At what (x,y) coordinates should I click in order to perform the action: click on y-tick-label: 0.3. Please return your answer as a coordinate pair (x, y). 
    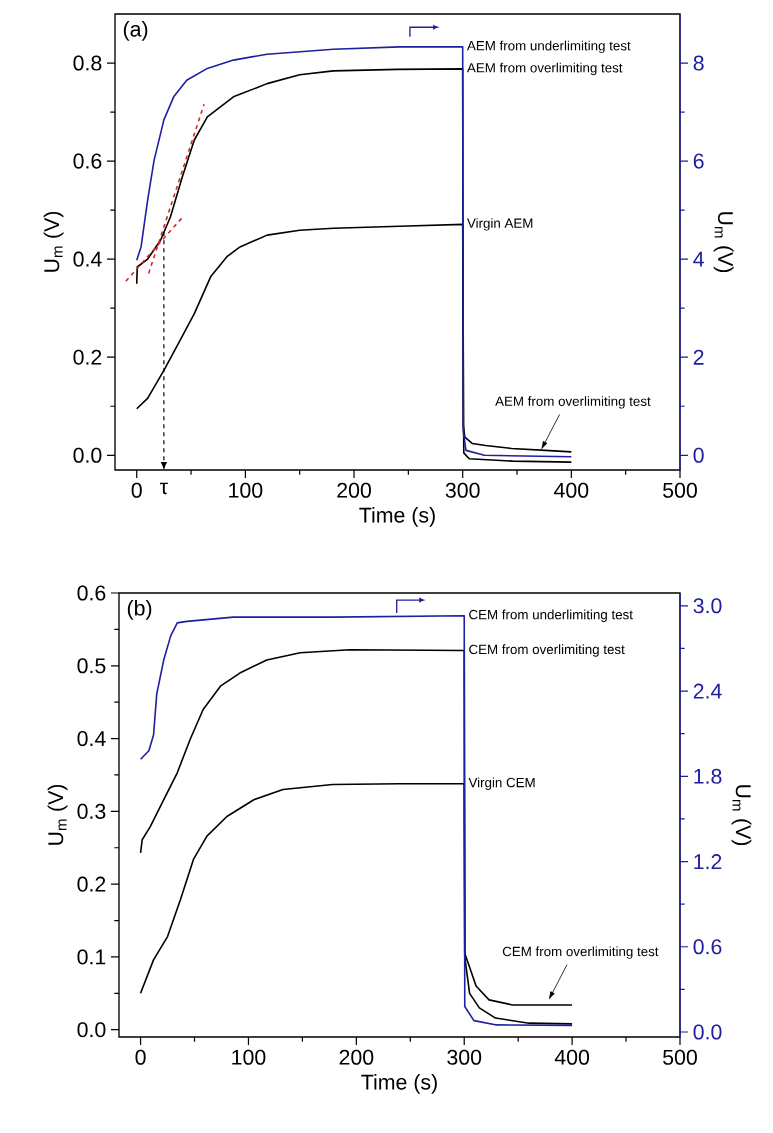
    Looking at the image, I should click on (91, 811).